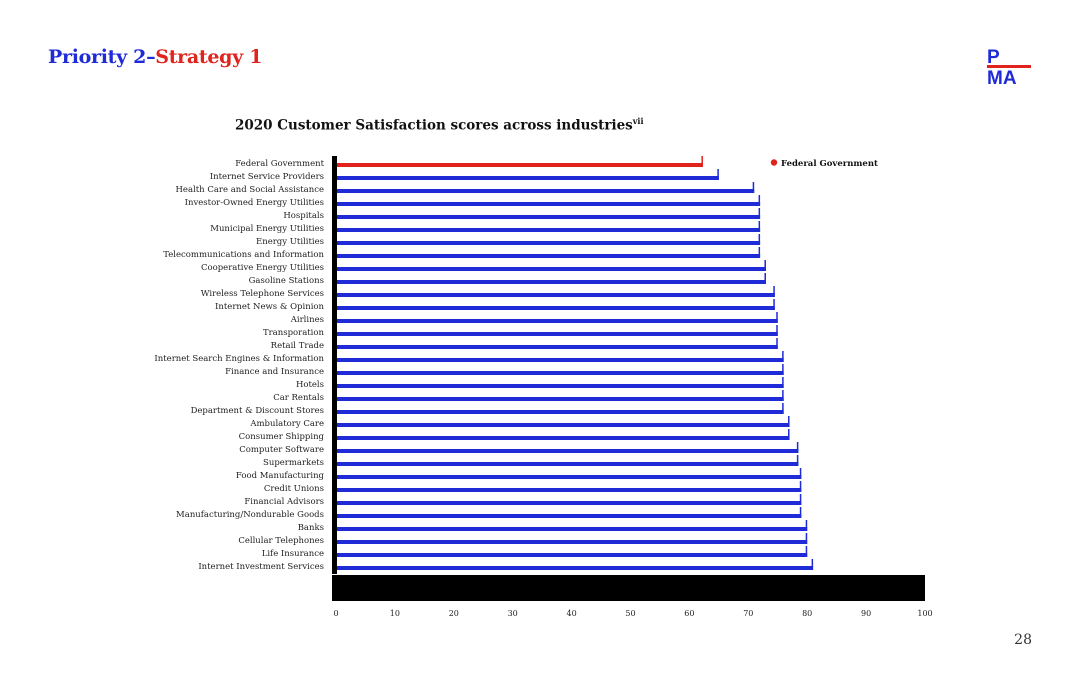 The height and width of the screenshot is (674, 1080). What do you see at coordinates (209, 57) in the screenshot?
I see `slide-title-strategy: Strategy 1` at bounding box center [209, 57].